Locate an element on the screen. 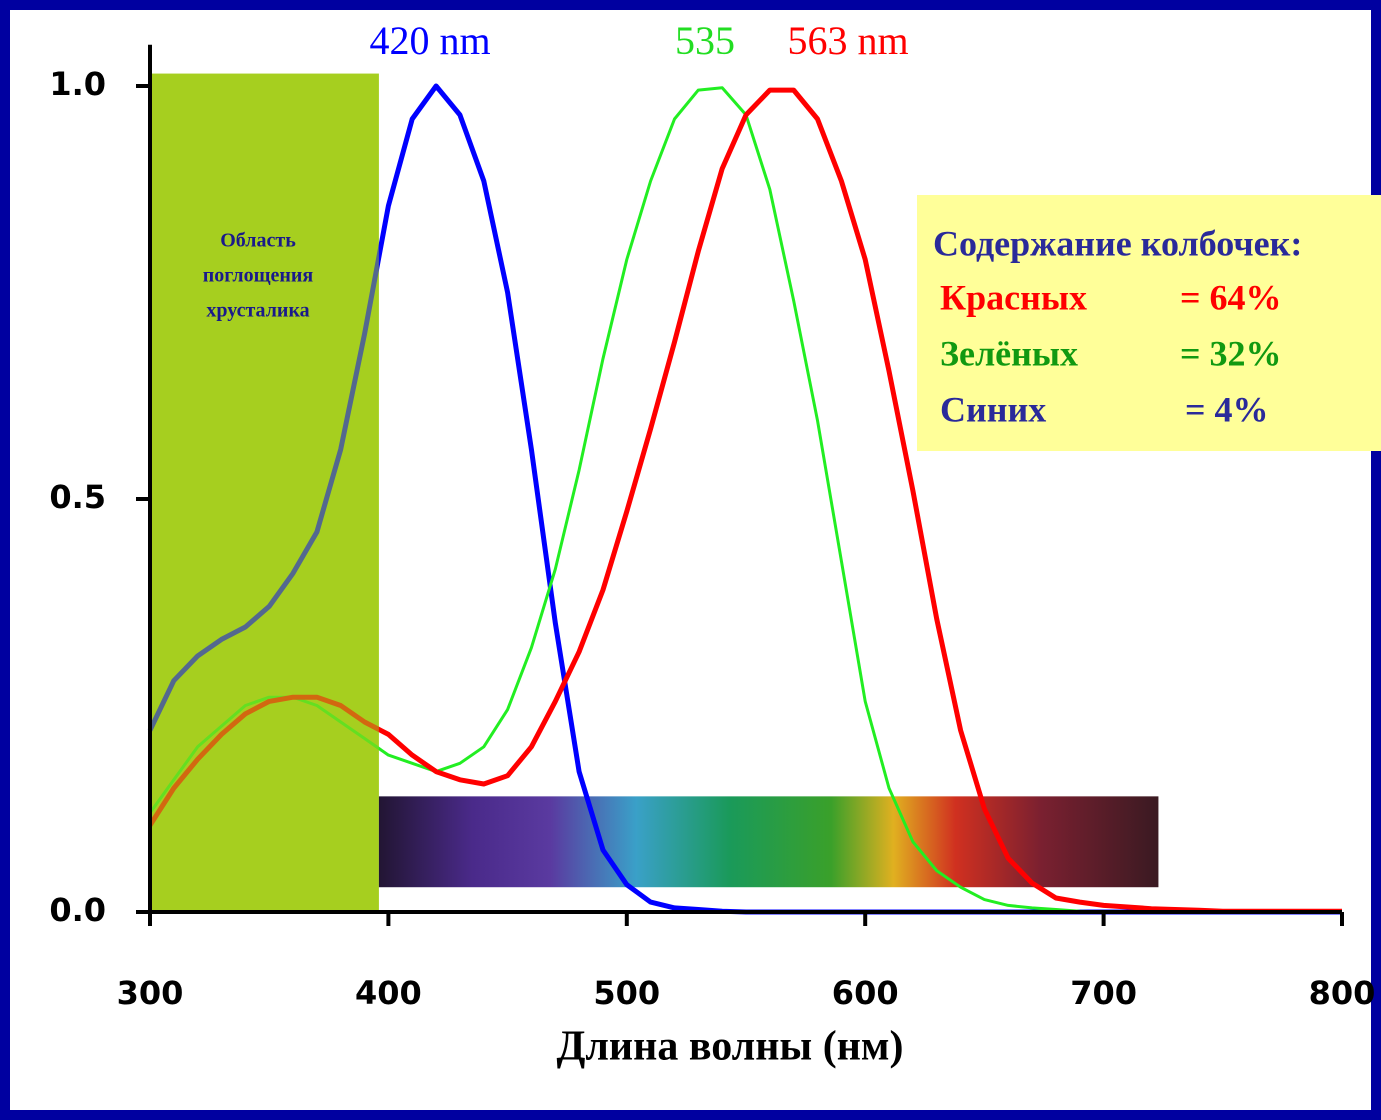  x-tick-label: 800 is located at coordinates (1342, 993).